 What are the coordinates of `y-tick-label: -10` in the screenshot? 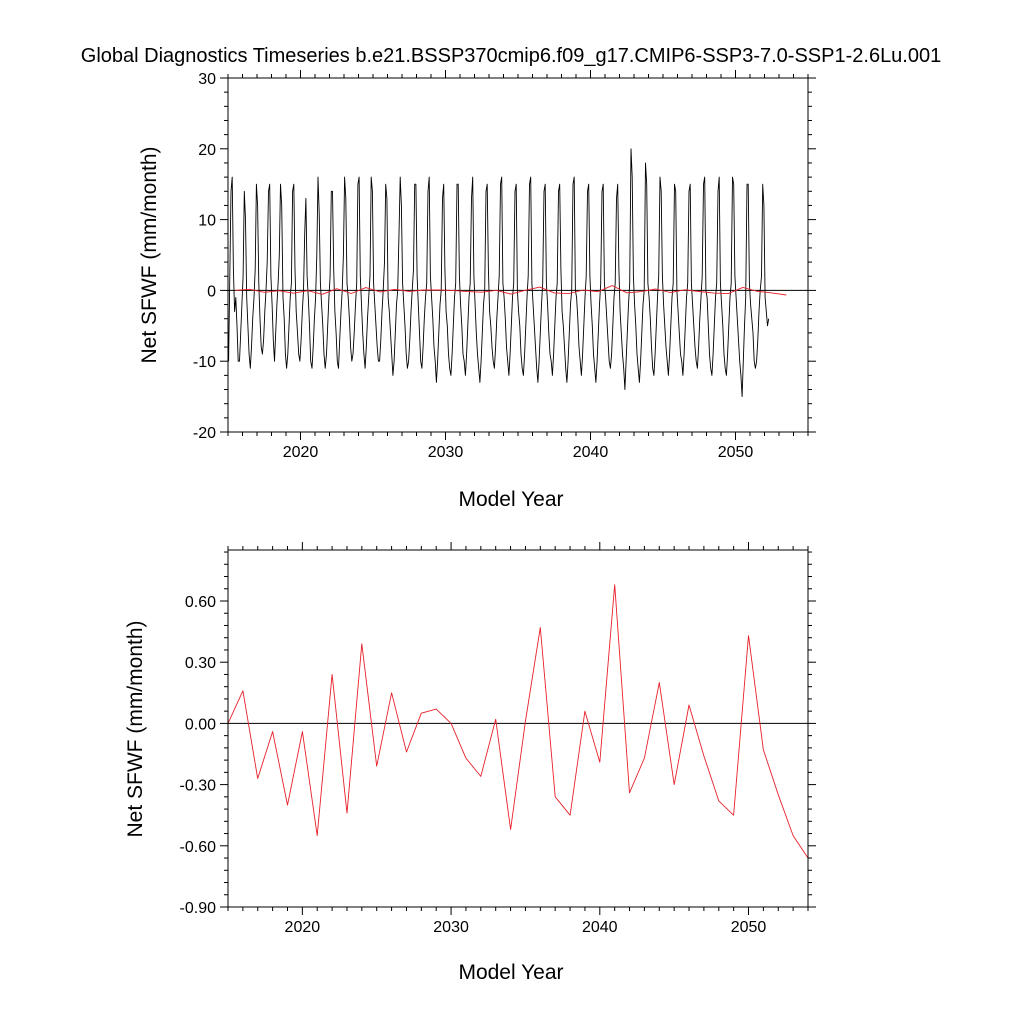 It's located at (204, 362).